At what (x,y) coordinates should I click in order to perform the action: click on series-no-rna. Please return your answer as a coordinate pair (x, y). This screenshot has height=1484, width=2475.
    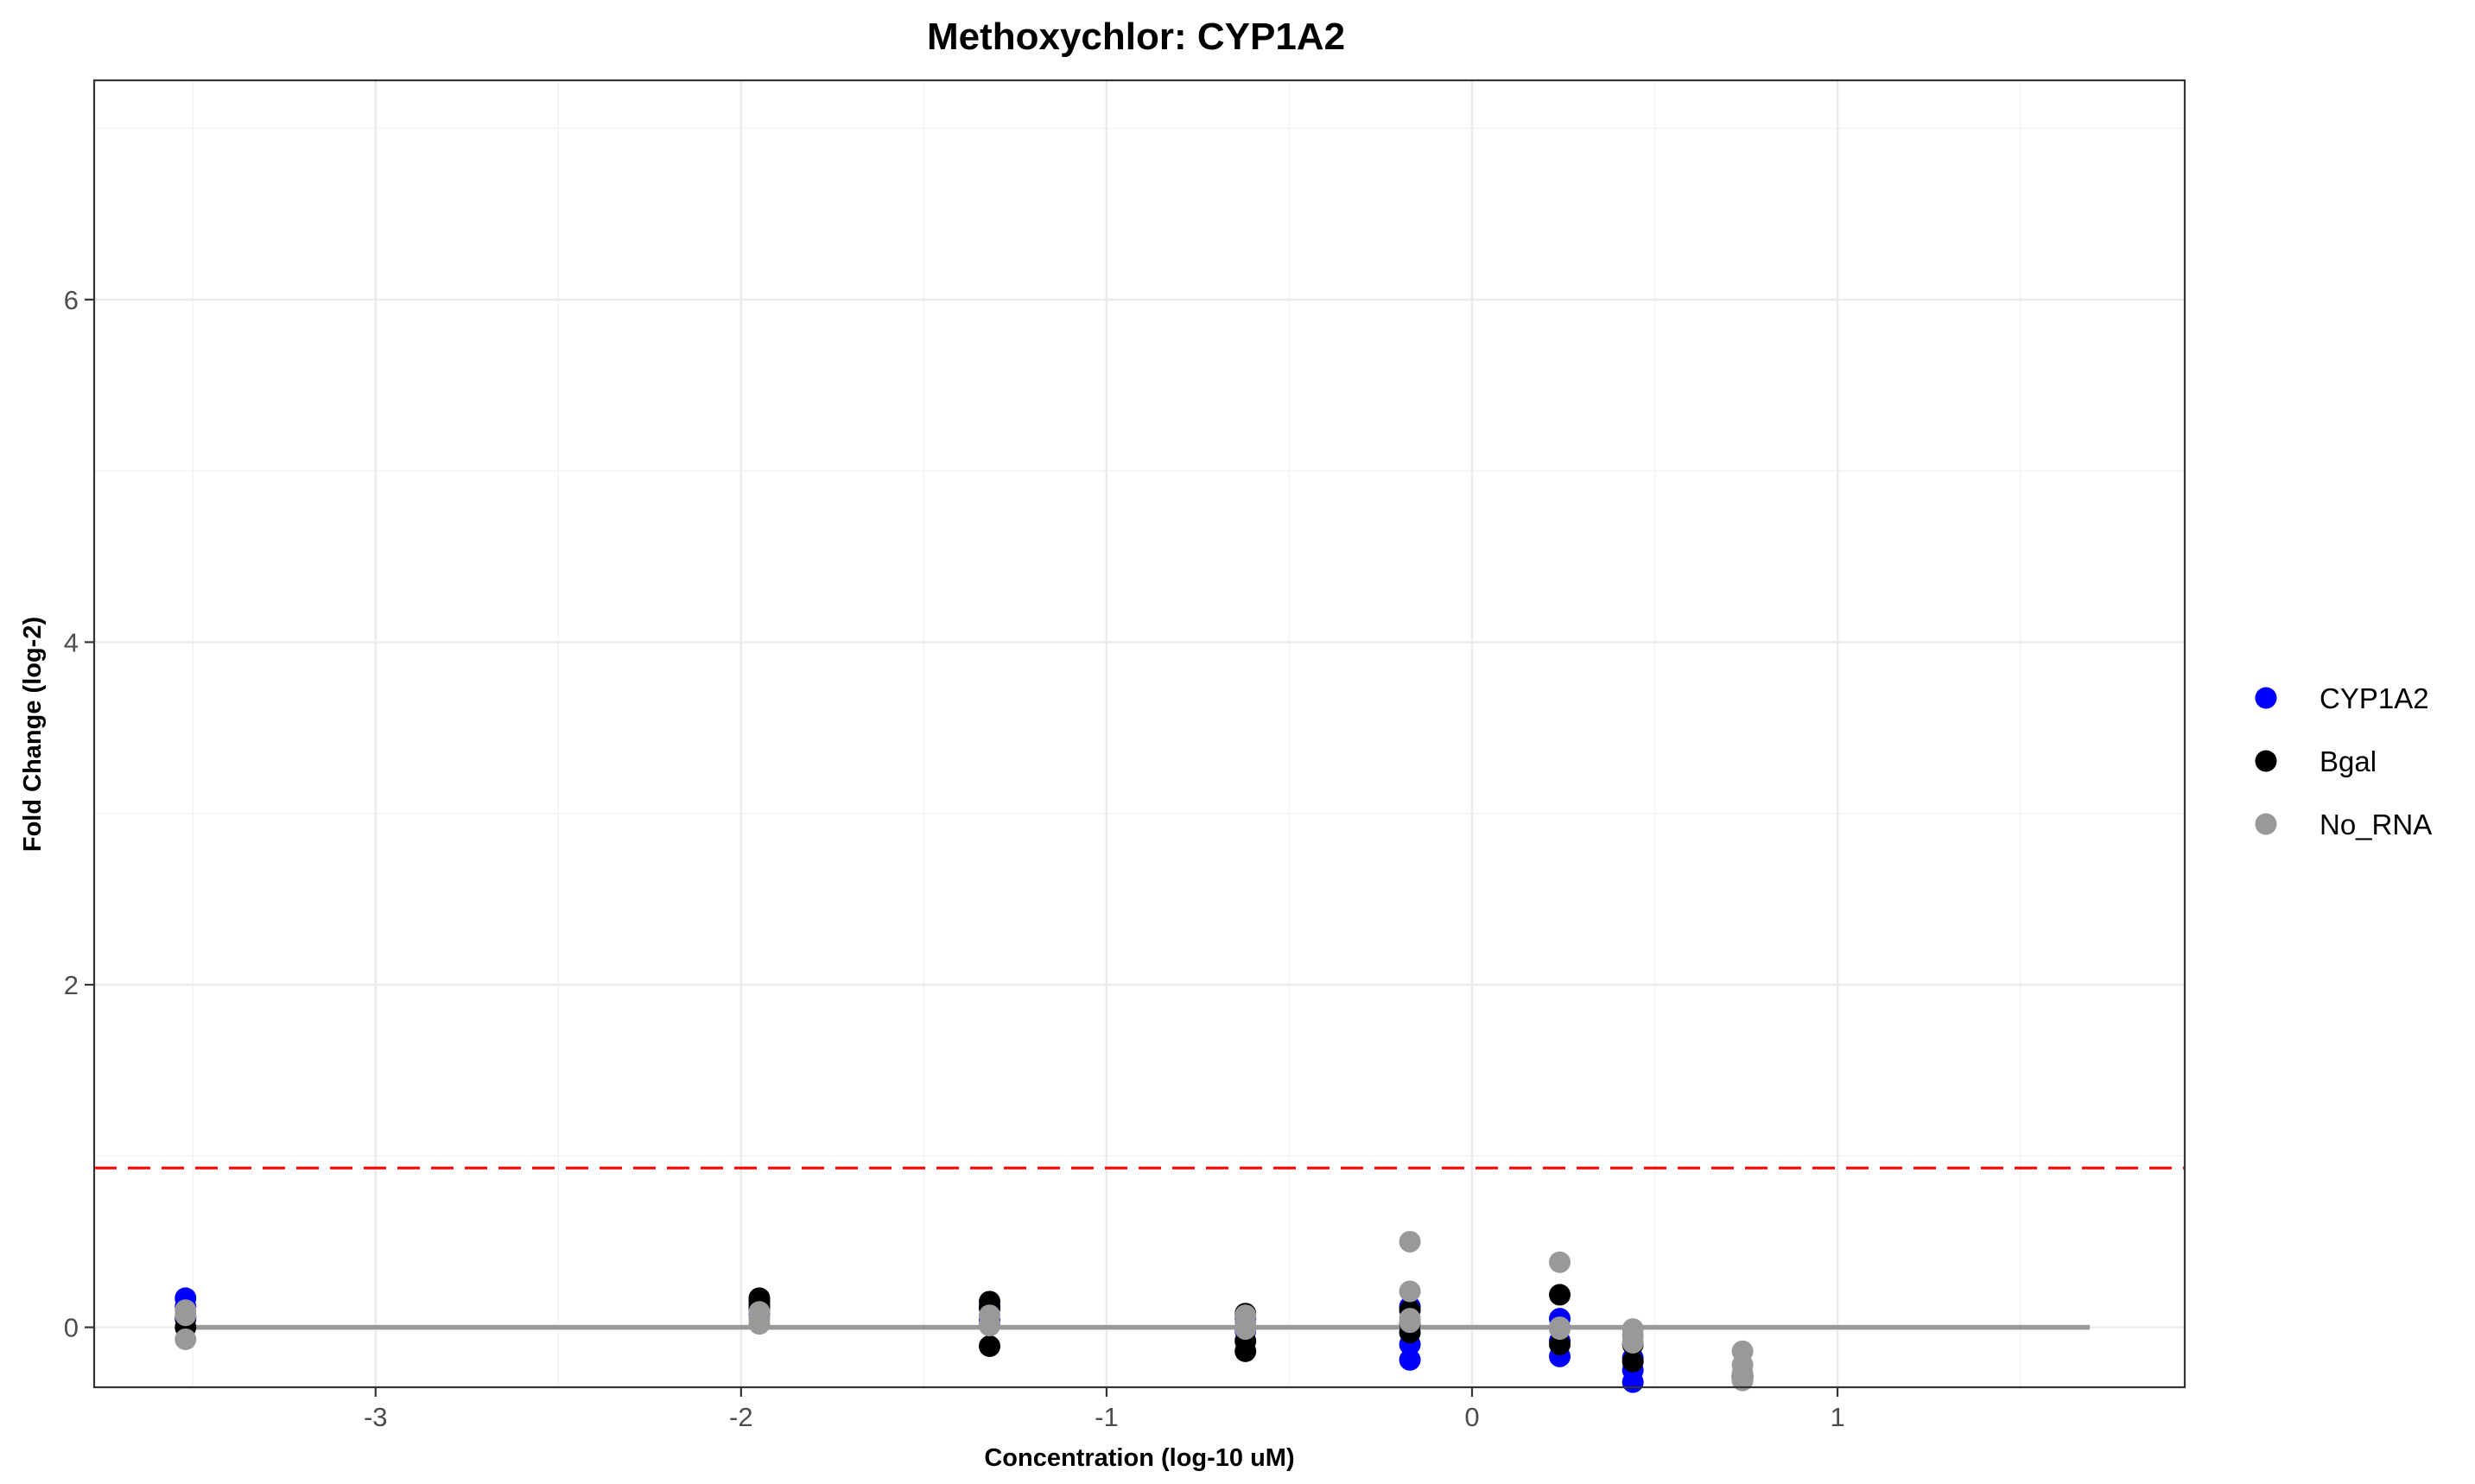
    Looking at the image, I should click on (964, 1311).